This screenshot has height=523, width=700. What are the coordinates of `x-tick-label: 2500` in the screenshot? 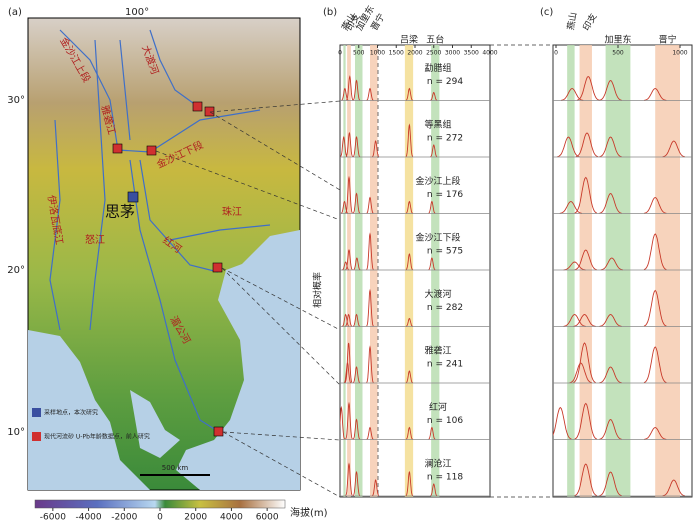 It's located at (433, 53).